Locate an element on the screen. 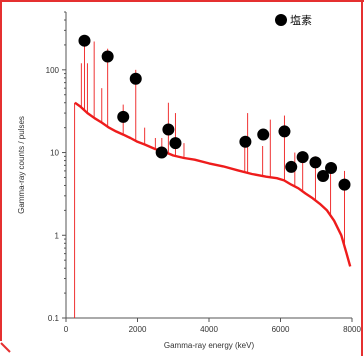 Image resolution: width=364 pixels, height=356 pixels. frame-corner-mark is located at coordinates (5, 347).